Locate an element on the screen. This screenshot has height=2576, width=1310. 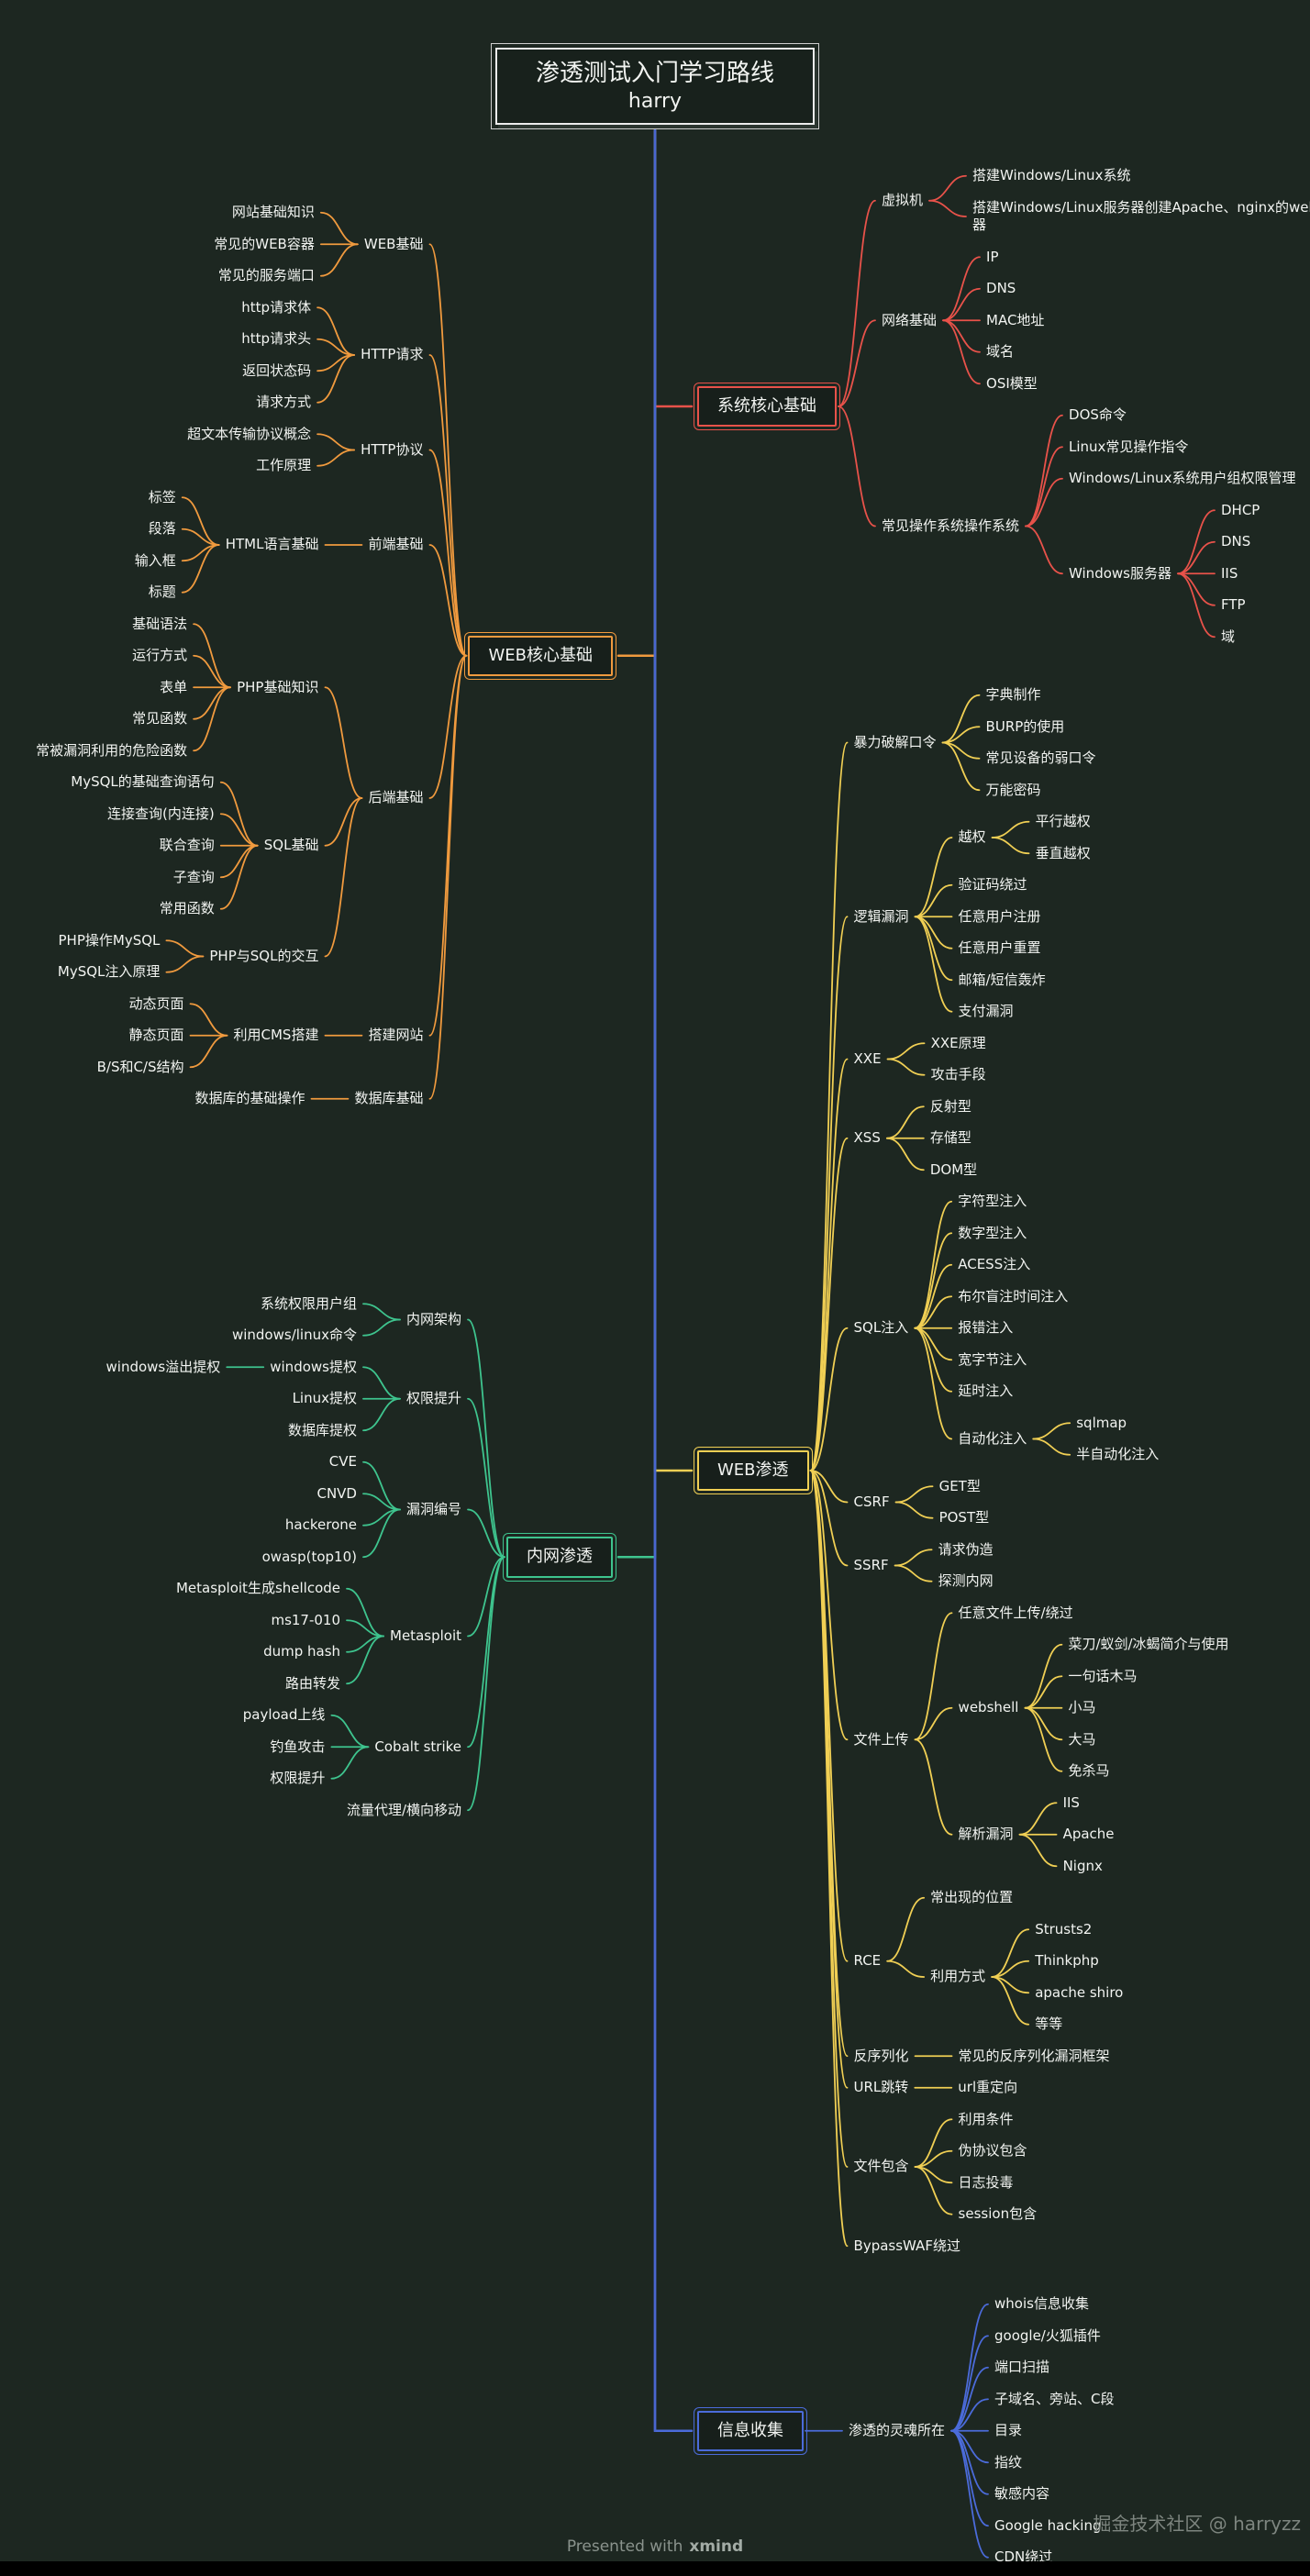
topic-node: PHP基础知识 is located at coordinates (278, 686).